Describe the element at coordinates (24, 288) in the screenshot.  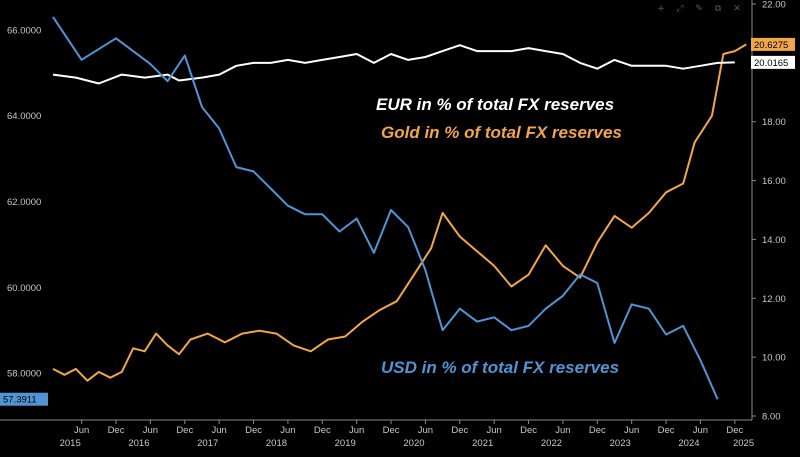
I see `left-axis-tick-label: 60.0000` at that location.